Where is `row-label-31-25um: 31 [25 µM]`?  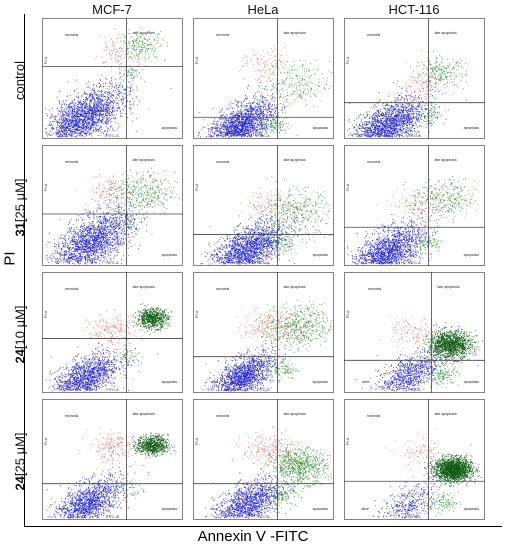 row-label-31-25um: 31 [25 µM] is located at coordinates (20, 207).